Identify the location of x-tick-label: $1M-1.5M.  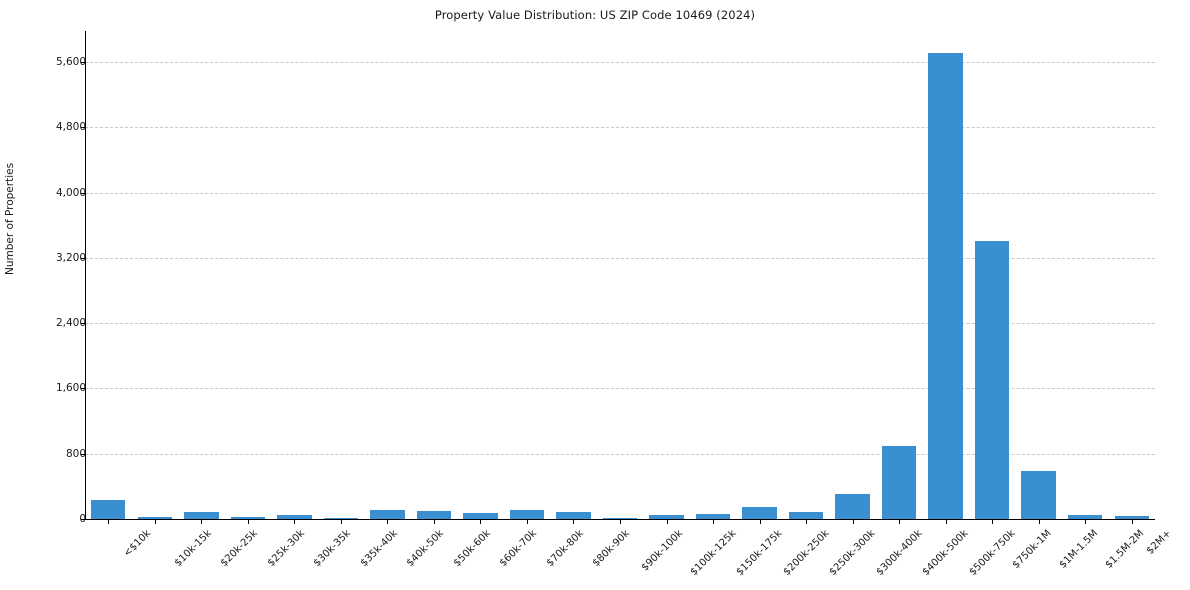
(1078, 549).